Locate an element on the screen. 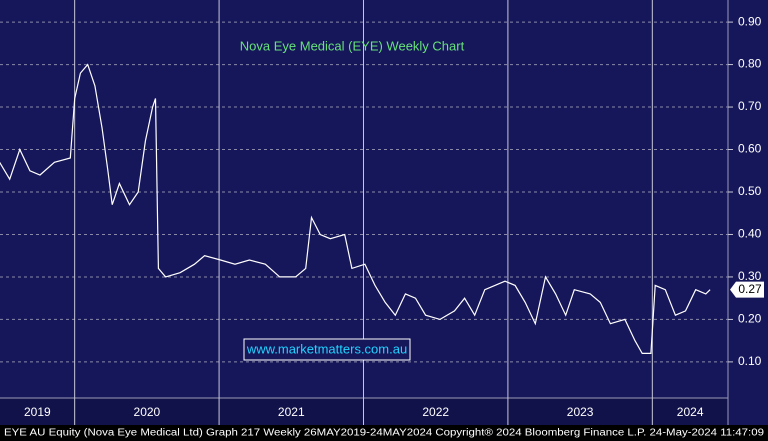  y-tick-label: 0.70 is located at coordinates (750, 106).